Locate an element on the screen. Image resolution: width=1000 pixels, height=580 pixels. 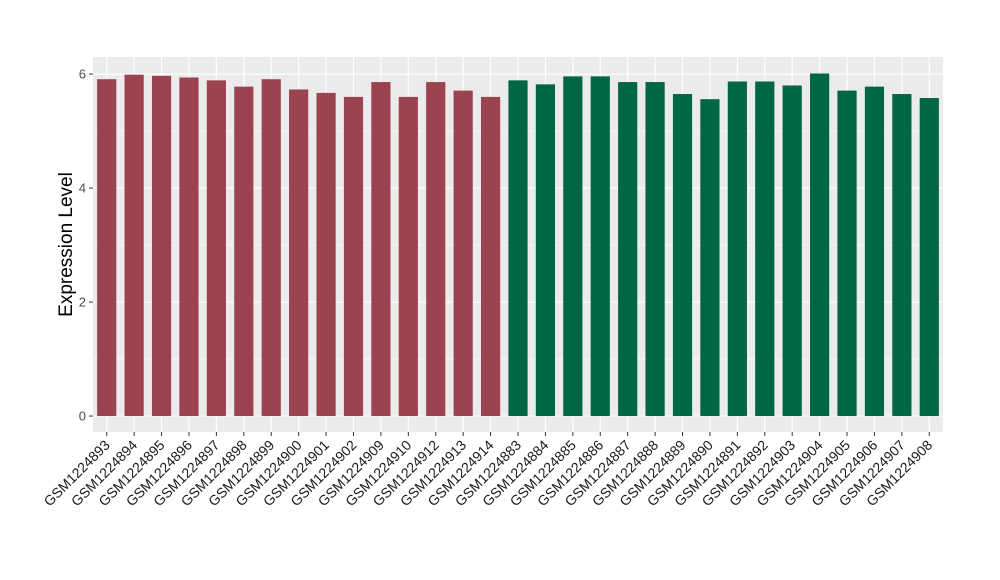
y-axis-title: Expression Level is located at coordinates (66, 244).